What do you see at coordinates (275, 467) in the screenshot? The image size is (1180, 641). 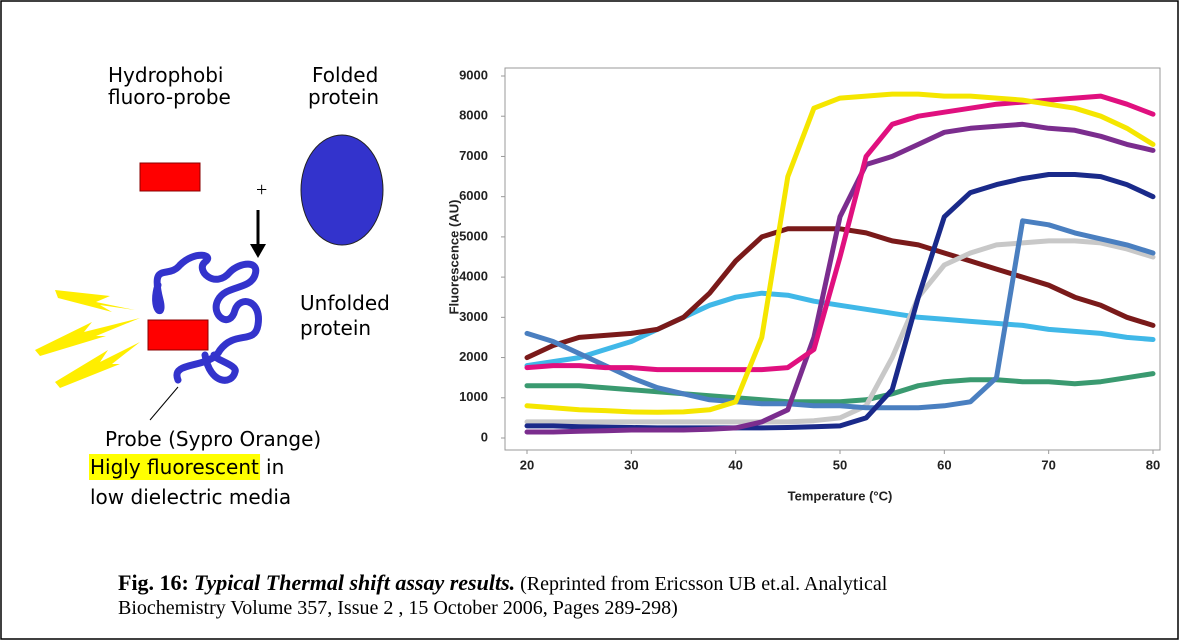 I see `highlight-rest: in` at bounding box center [275, 467].